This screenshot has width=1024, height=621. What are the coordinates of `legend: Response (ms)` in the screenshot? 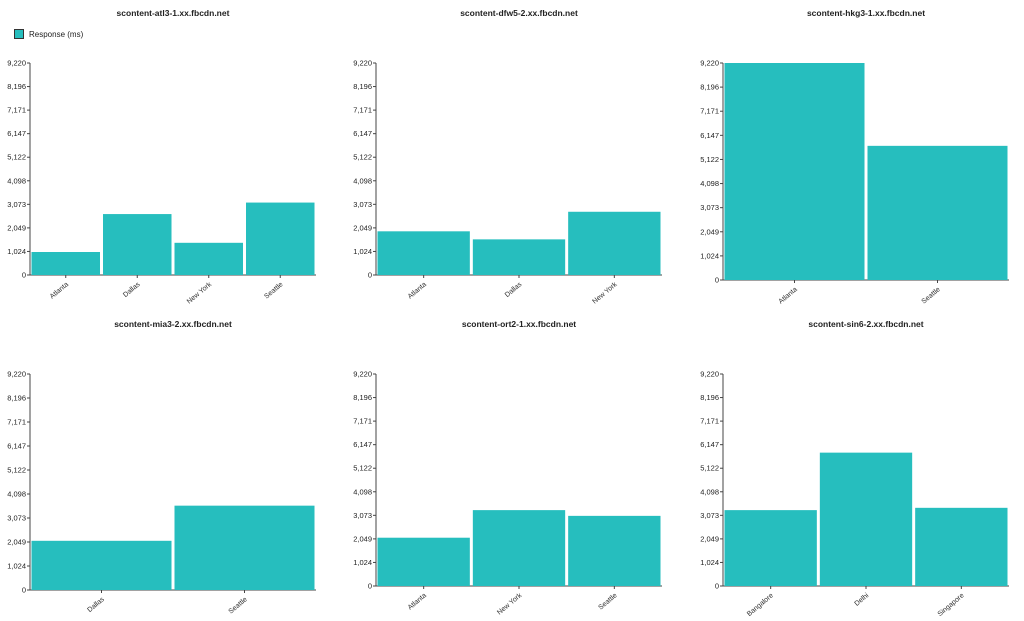 It's located at (48, 34).